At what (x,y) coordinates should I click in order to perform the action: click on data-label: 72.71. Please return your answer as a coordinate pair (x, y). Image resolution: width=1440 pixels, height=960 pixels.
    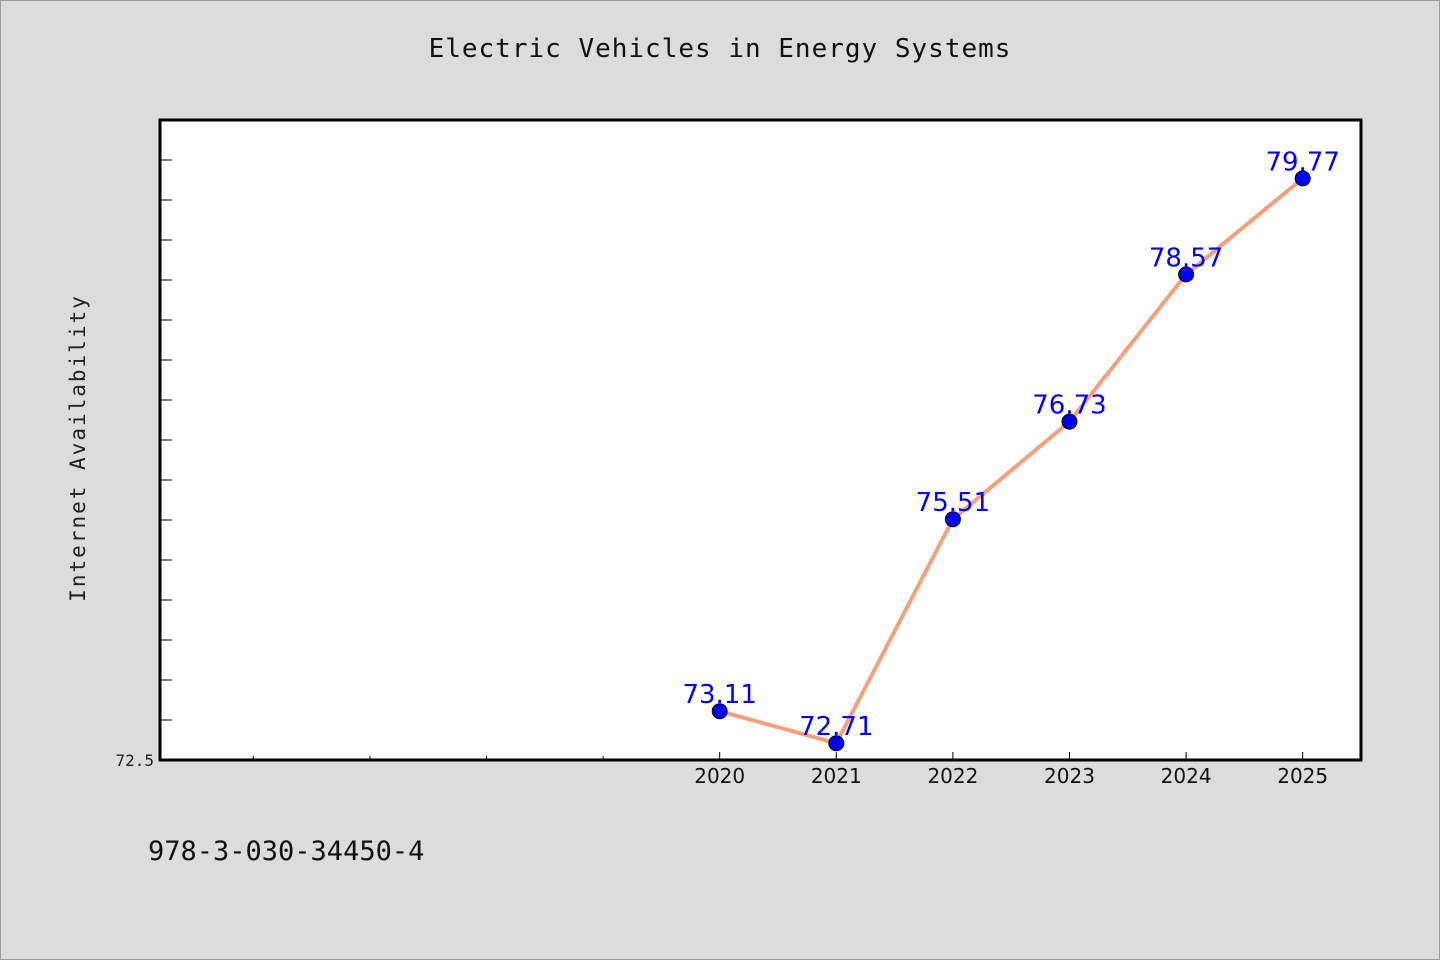
    Looking at the image, I should click on (836, 727).